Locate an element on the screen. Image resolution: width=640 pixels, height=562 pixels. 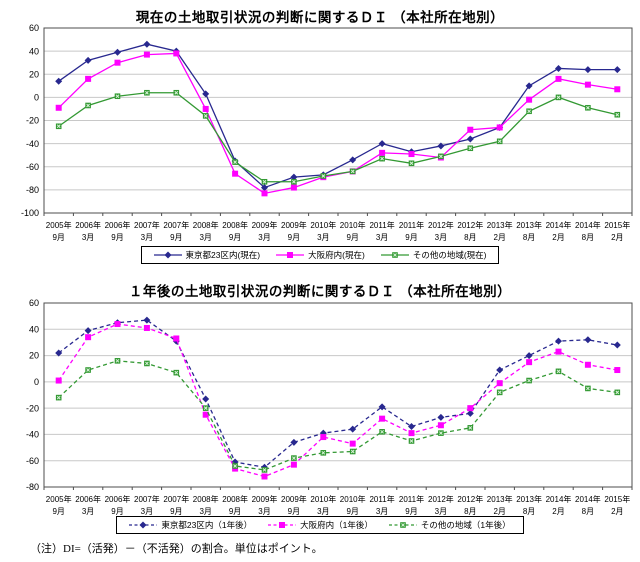
legend-marker is located at coordinates (143, 525).